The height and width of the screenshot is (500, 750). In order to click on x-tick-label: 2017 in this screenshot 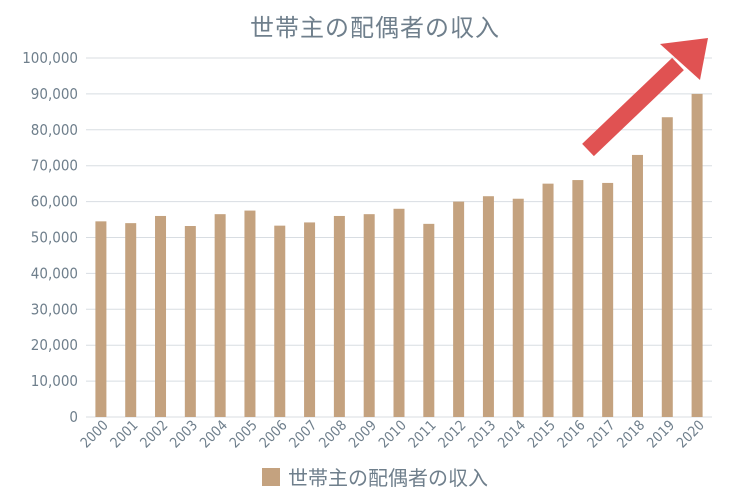, I will do `click(602, 435)`.